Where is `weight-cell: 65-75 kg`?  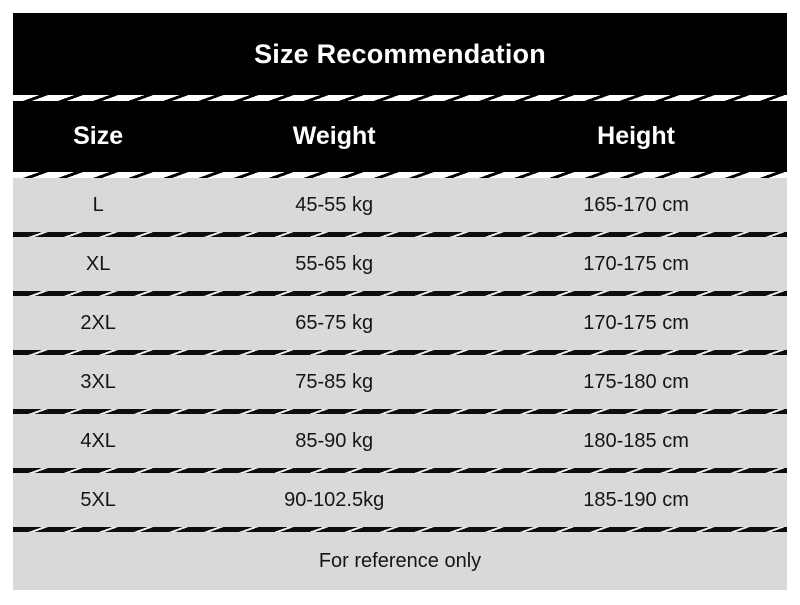 weight-cell: 65-75 kg is located at coordinates (334, 322).